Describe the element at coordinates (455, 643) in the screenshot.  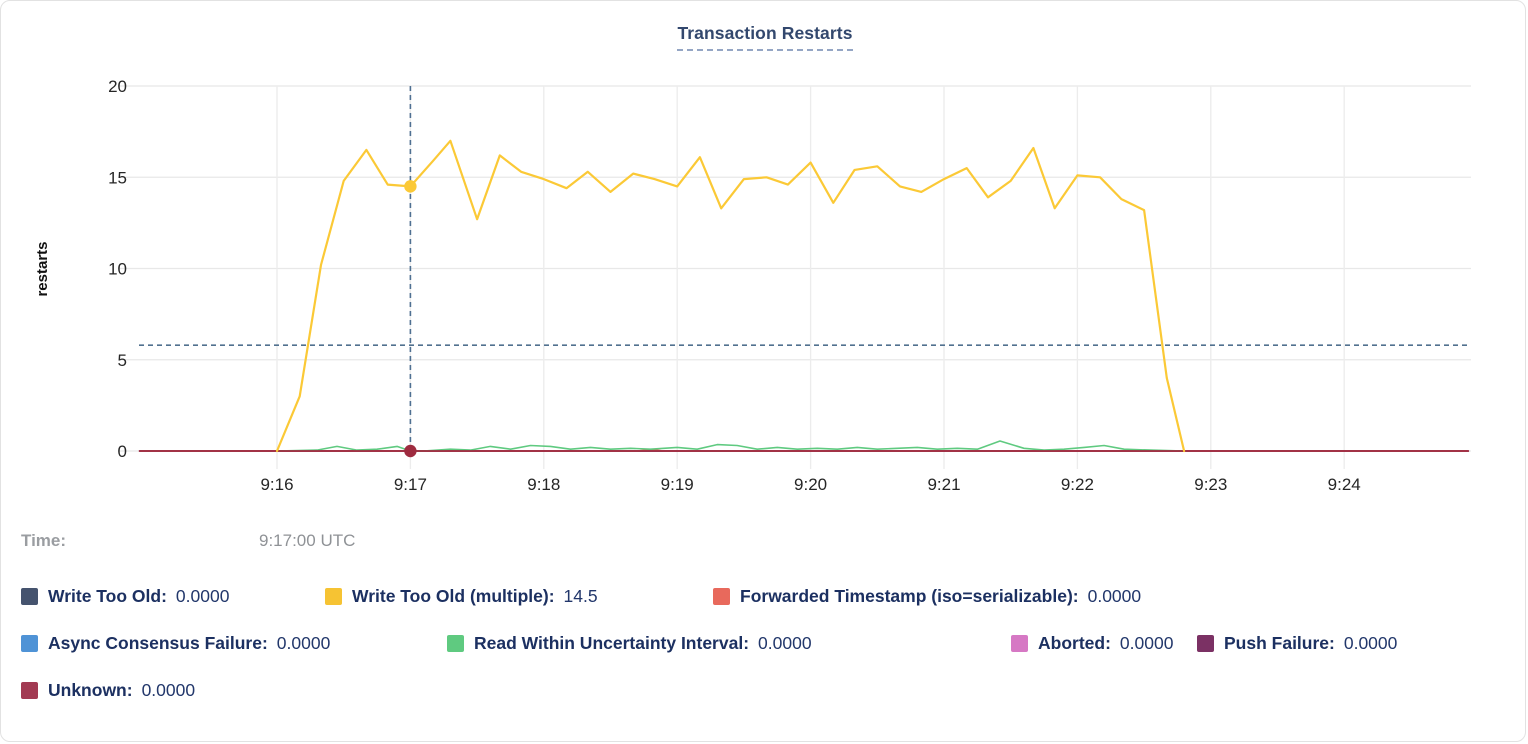
I see `series-swatch-read-within-uncertainty` at that location.